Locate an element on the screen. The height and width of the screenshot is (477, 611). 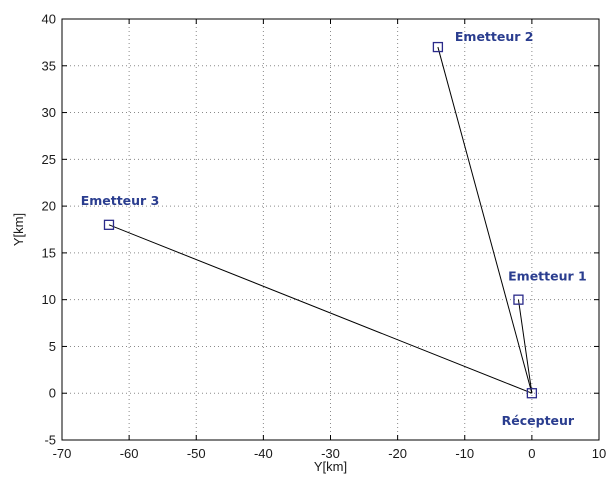
x-tick-labels: -70 -60 -50 -40 -30 -20 -10 0 10 is located at coordinates (330, 453).